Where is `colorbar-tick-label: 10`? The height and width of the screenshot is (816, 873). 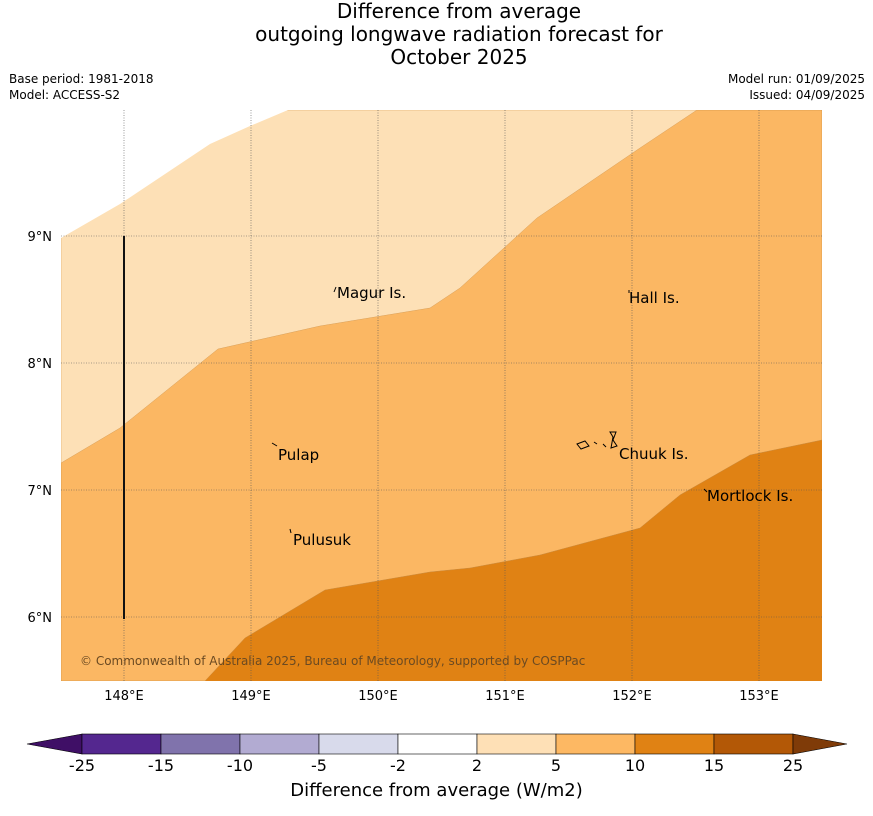
colorbar-tick-label: 10 is located at coordinates (635, 765).